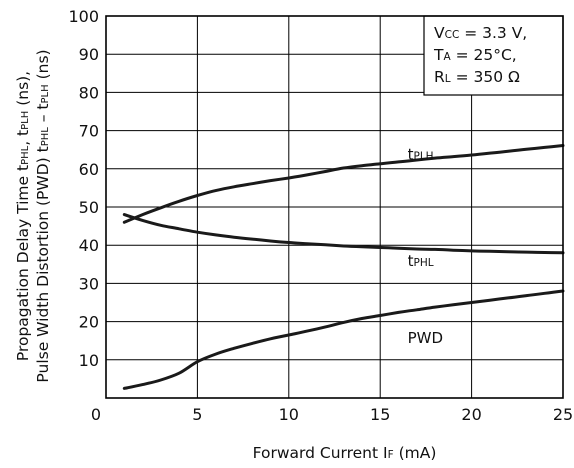 Image resolution: width=574 pixels, height=468 pixels. Describe the element at coordinates (89, 92) in the screenshot. I see `y-tick-label: 80` at that location.